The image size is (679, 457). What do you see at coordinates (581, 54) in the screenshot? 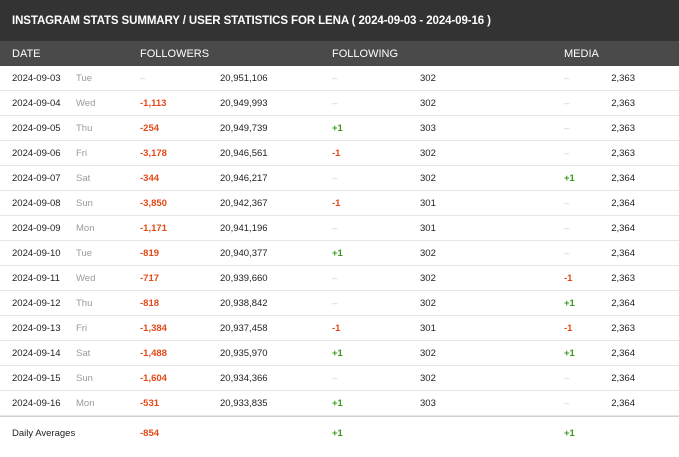
I see `header-media: MEDIA` at bounding box center [581, 54].